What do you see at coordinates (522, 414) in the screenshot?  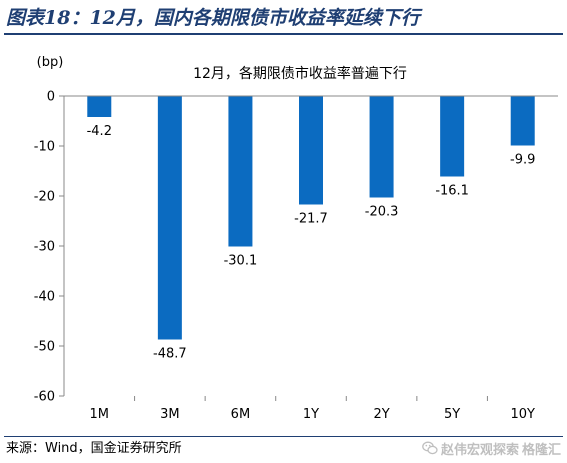 I see `x-tick-label: 10Y` at bounding box center [522, 414].